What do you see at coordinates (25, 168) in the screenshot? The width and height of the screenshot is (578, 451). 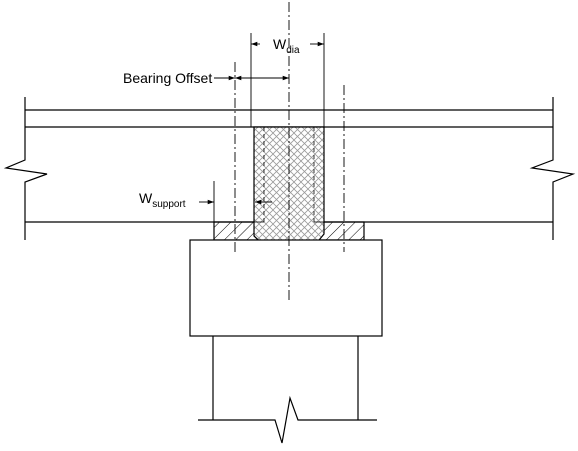 I see `left-break-line` at bounding box center [25, 168].